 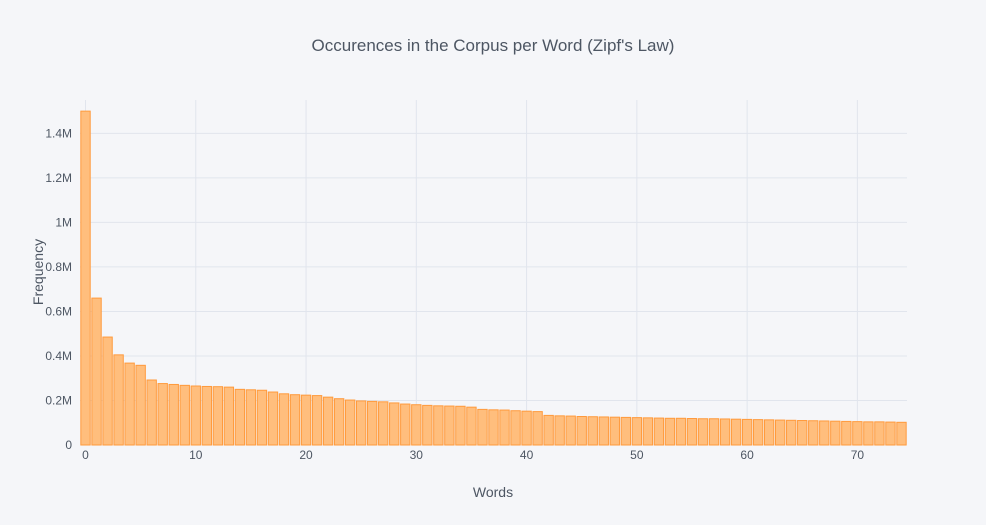 I want to click on x-tick-label: 30, so click(x=417, y=455).